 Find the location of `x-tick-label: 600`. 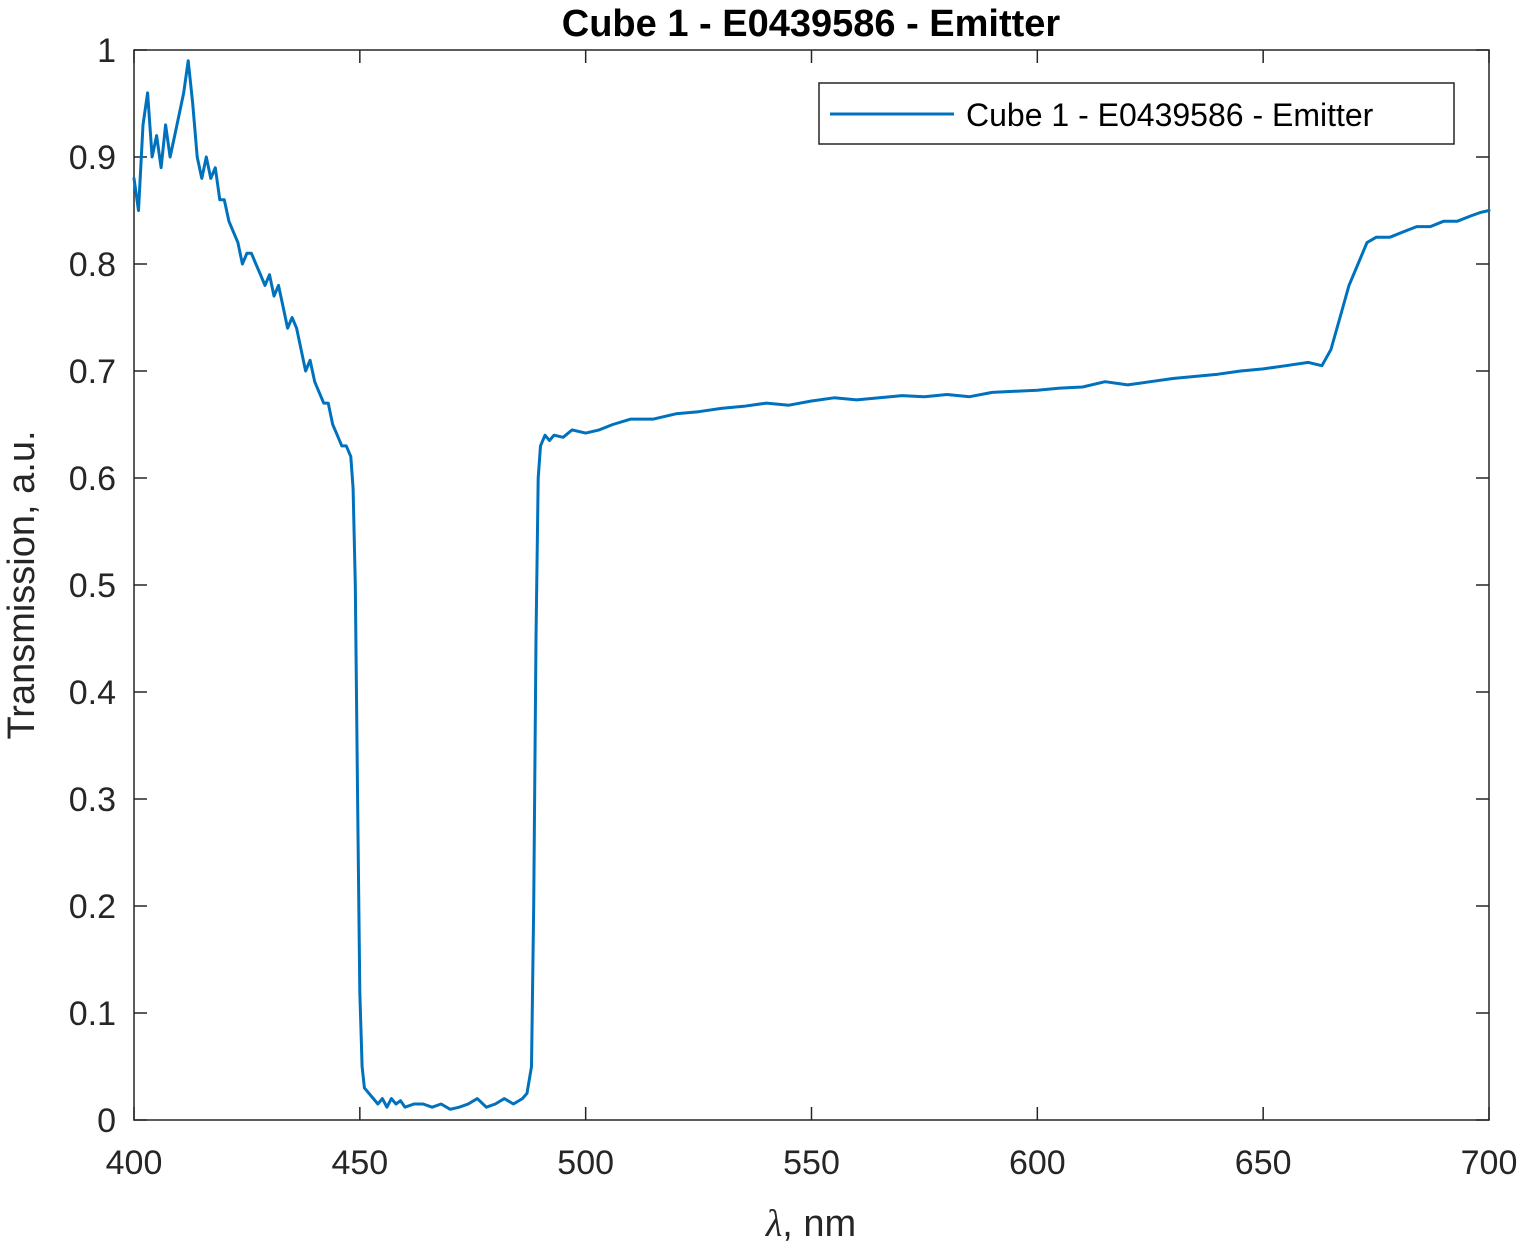

x-tick-label: 600 is located at coordinates (1037, 1163).